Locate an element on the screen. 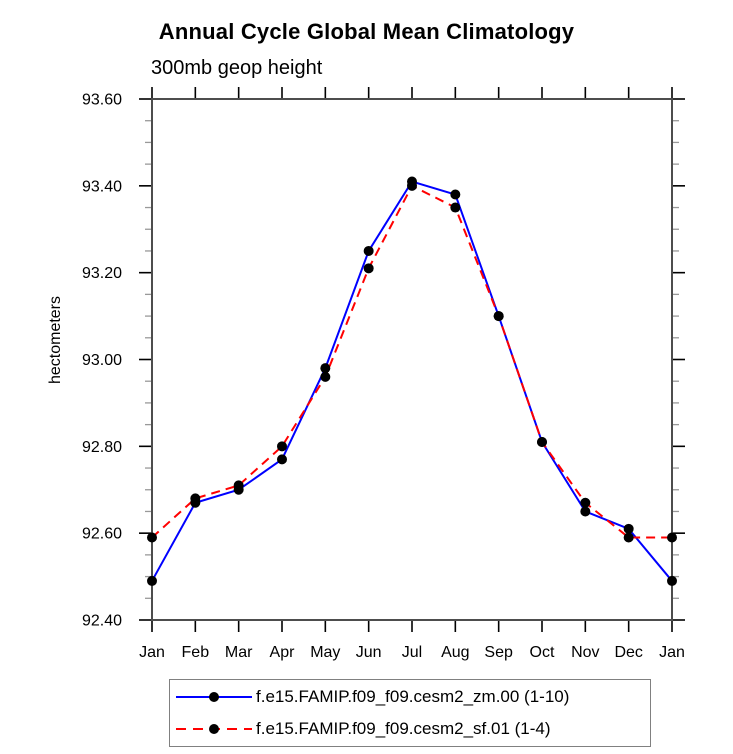 Image resolution: width=733 pixels, height=754 pixels. x-tick-label: Apr is located at coordinates (283, 652).